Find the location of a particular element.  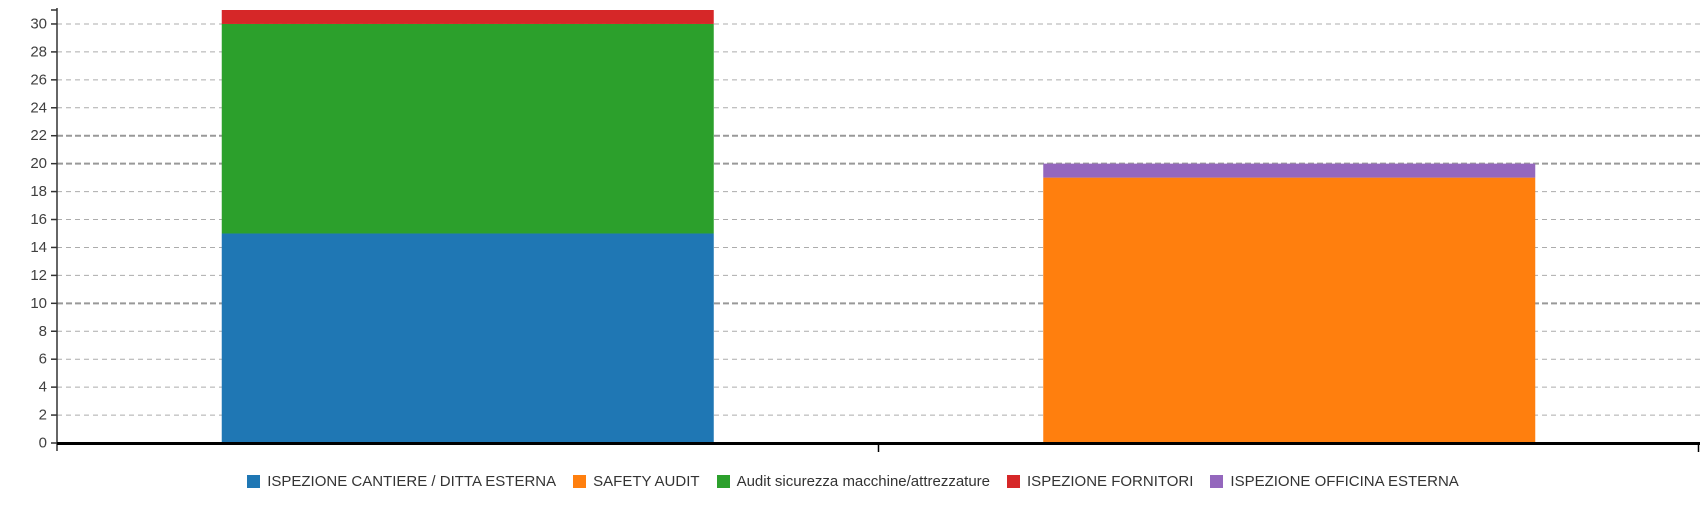

y-axis-tick-label: 0 is located at coordinates (43, 443).